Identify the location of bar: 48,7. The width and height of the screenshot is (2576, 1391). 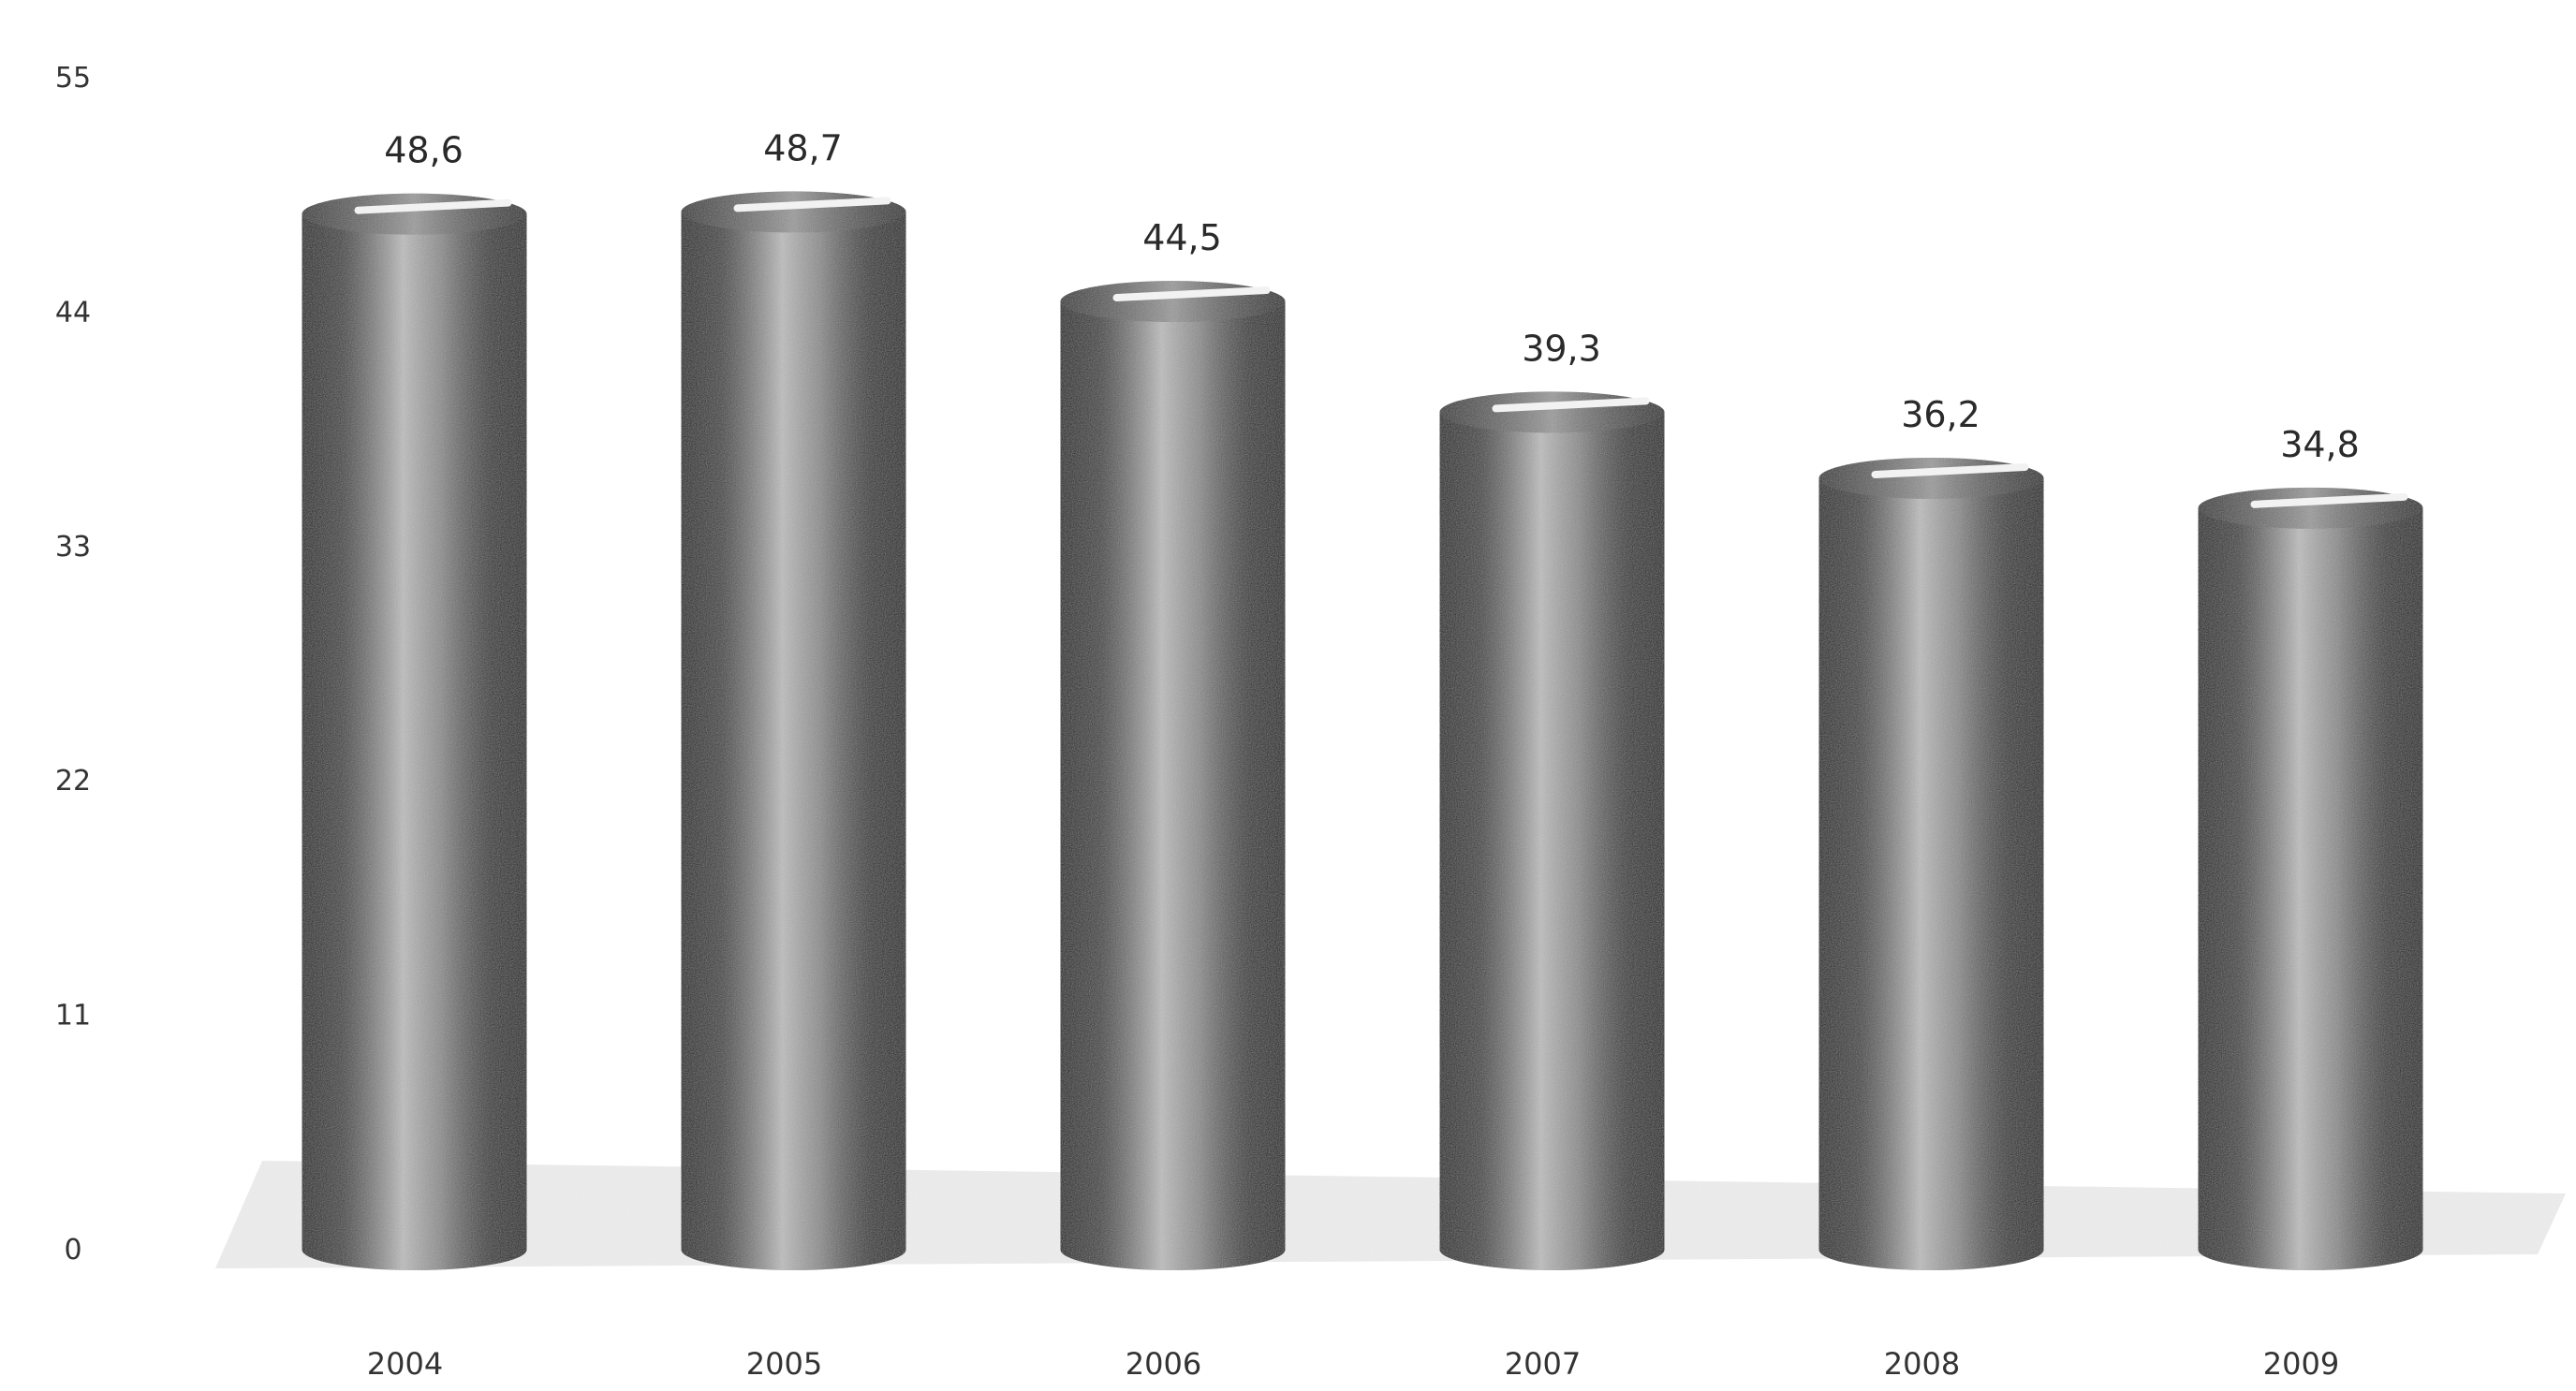
(793, 698).